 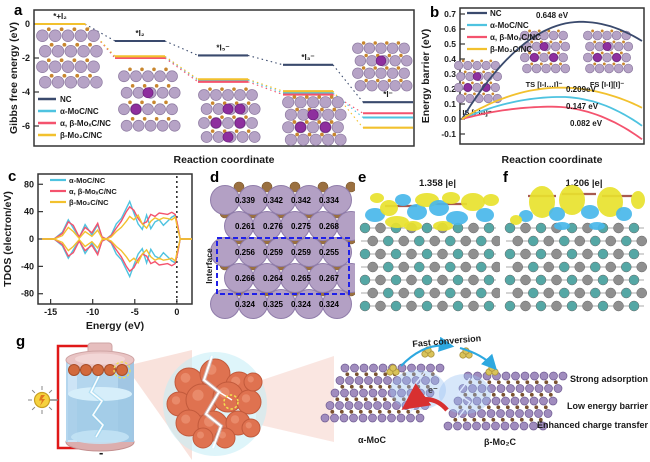 I want to click on bond-length-value: 0.259, so click(x=273, y=252).